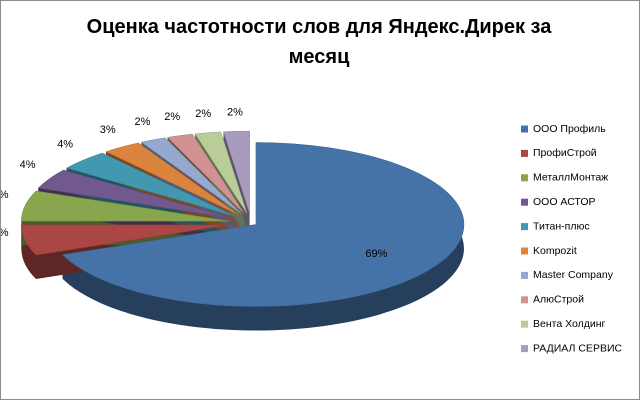 Image resolution: width=640 pixels, height=400 pixels. What do you see at coordinates (561, 226) in the screenshot?
I see `legend-label: Титан-плюс` at bounding box center [561, 226].